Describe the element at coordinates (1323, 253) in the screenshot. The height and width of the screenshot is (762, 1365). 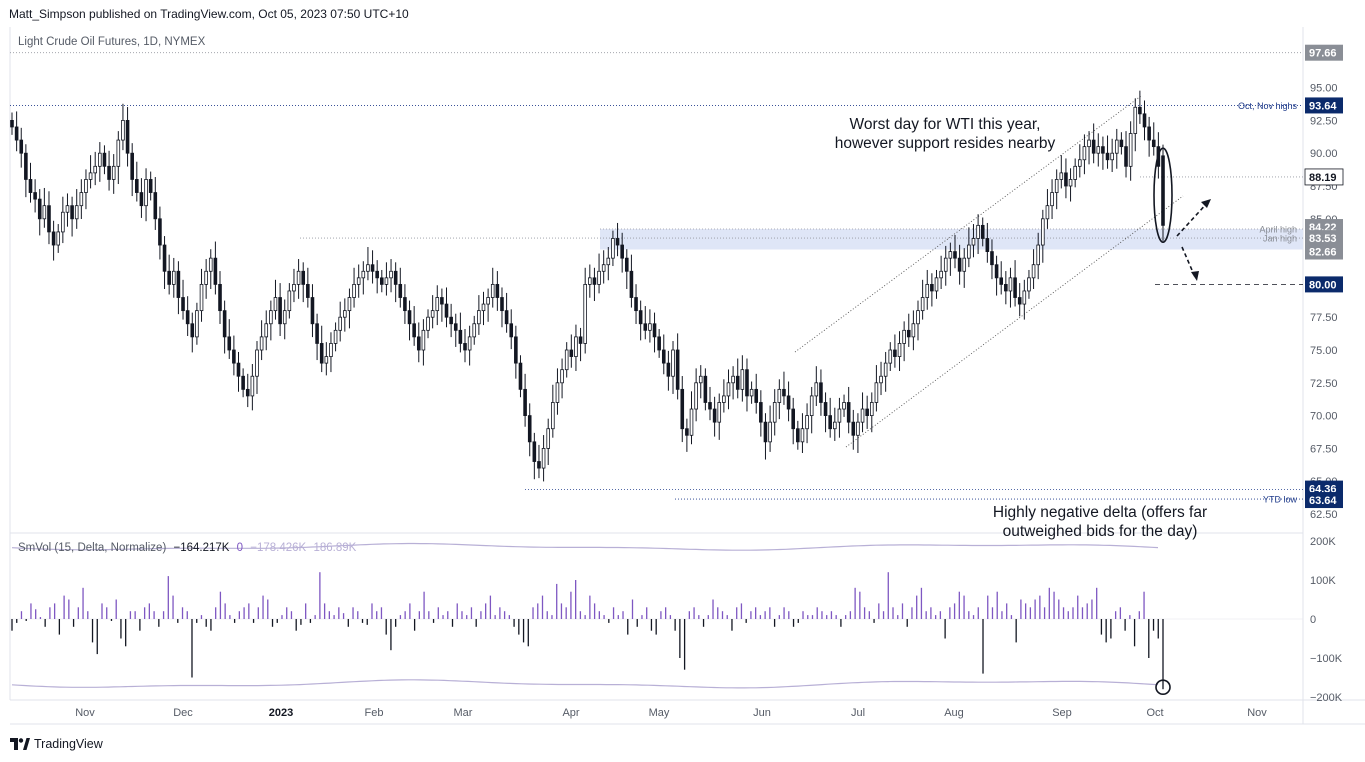
I see `price-tag-label: 82.66` at that location.